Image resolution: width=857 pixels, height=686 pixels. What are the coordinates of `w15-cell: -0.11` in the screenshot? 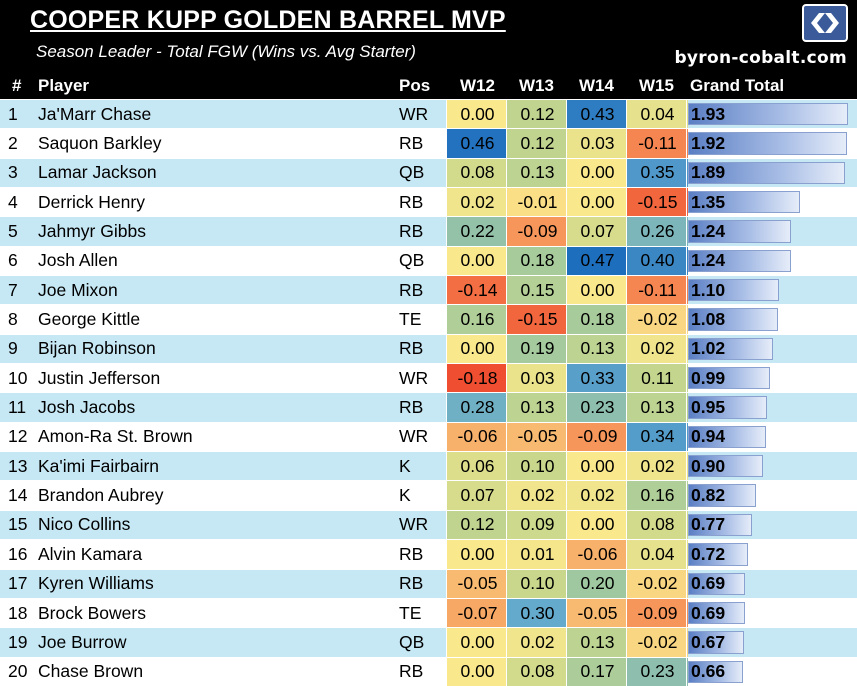 It's located at (657, 143).